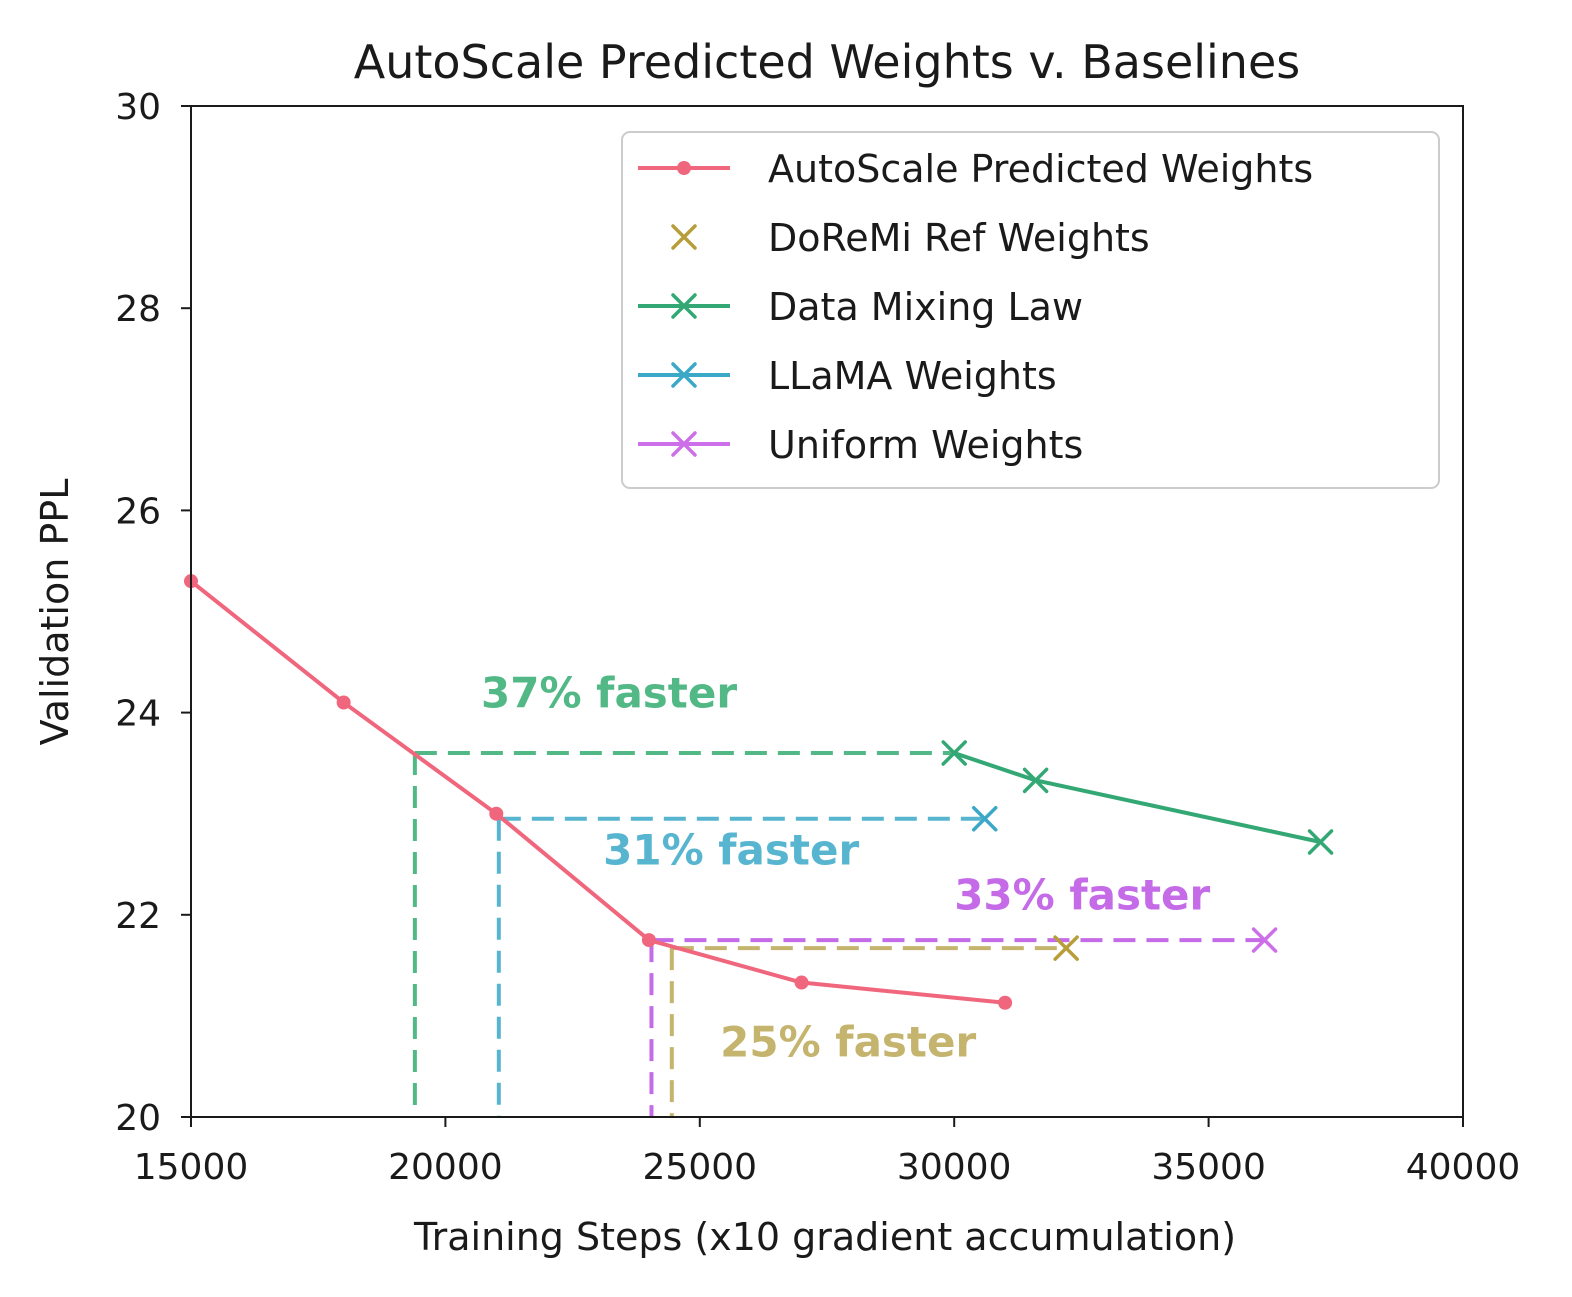 Image resolution: width=1572 pixels, height=1297 pixels. I want to click on chart-title: AutoScale Predicted Weights v. Baselines, so click(827, 62).